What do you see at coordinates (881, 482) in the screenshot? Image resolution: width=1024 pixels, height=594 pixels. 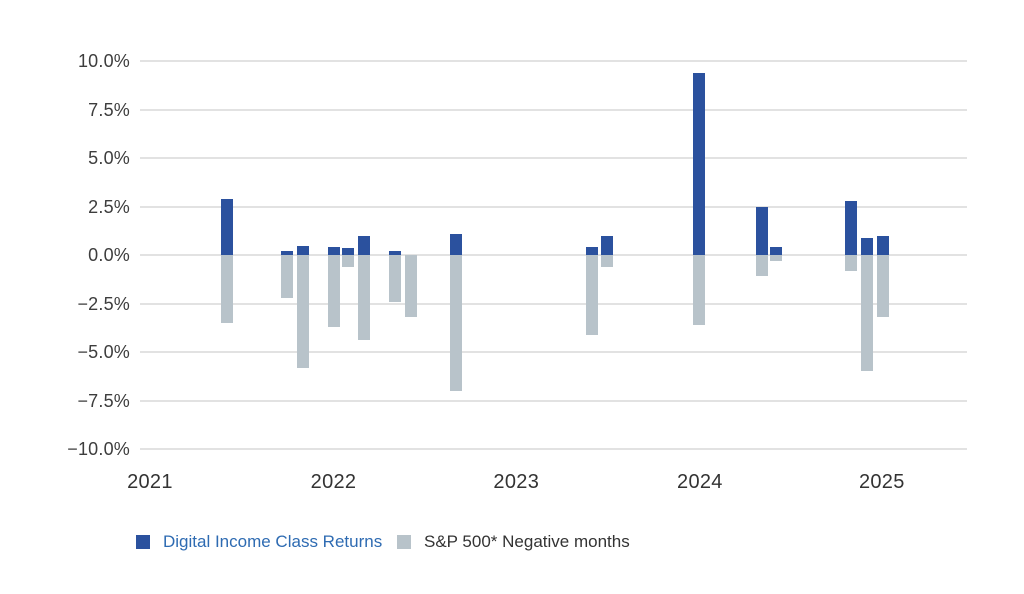 I see `x-tick-label: 2025` at bounding box center [881, 482].